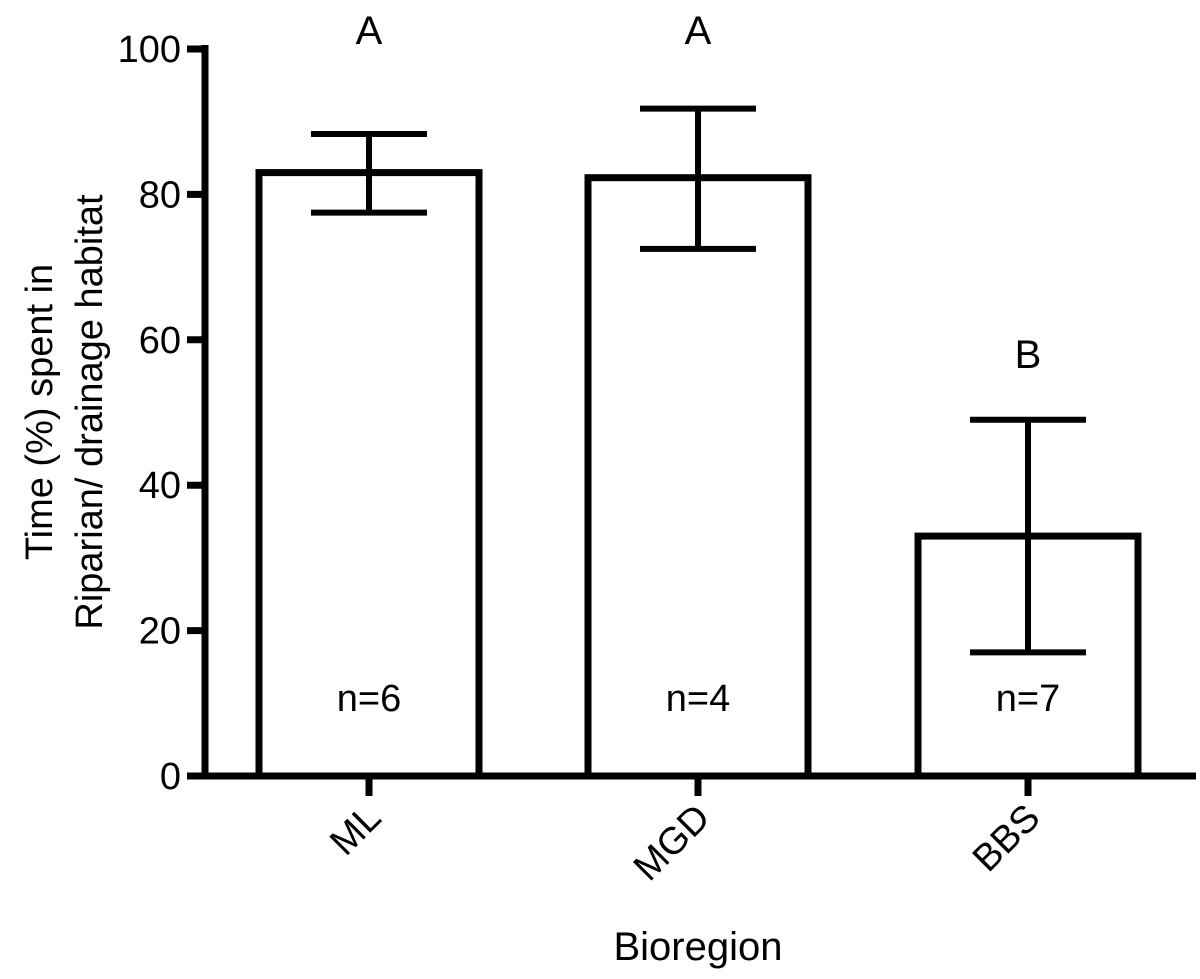 This screenshot has height=979, width=1200. I want to click on sample-size-label: n=7, so click(1028, 699).